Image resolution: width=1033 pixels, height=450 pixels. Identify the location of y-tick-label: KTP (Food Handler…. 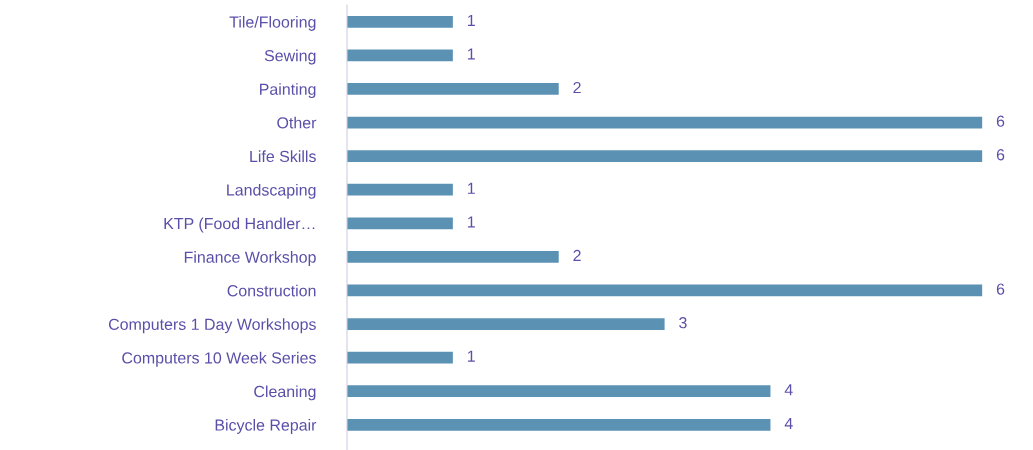
(239, 225).